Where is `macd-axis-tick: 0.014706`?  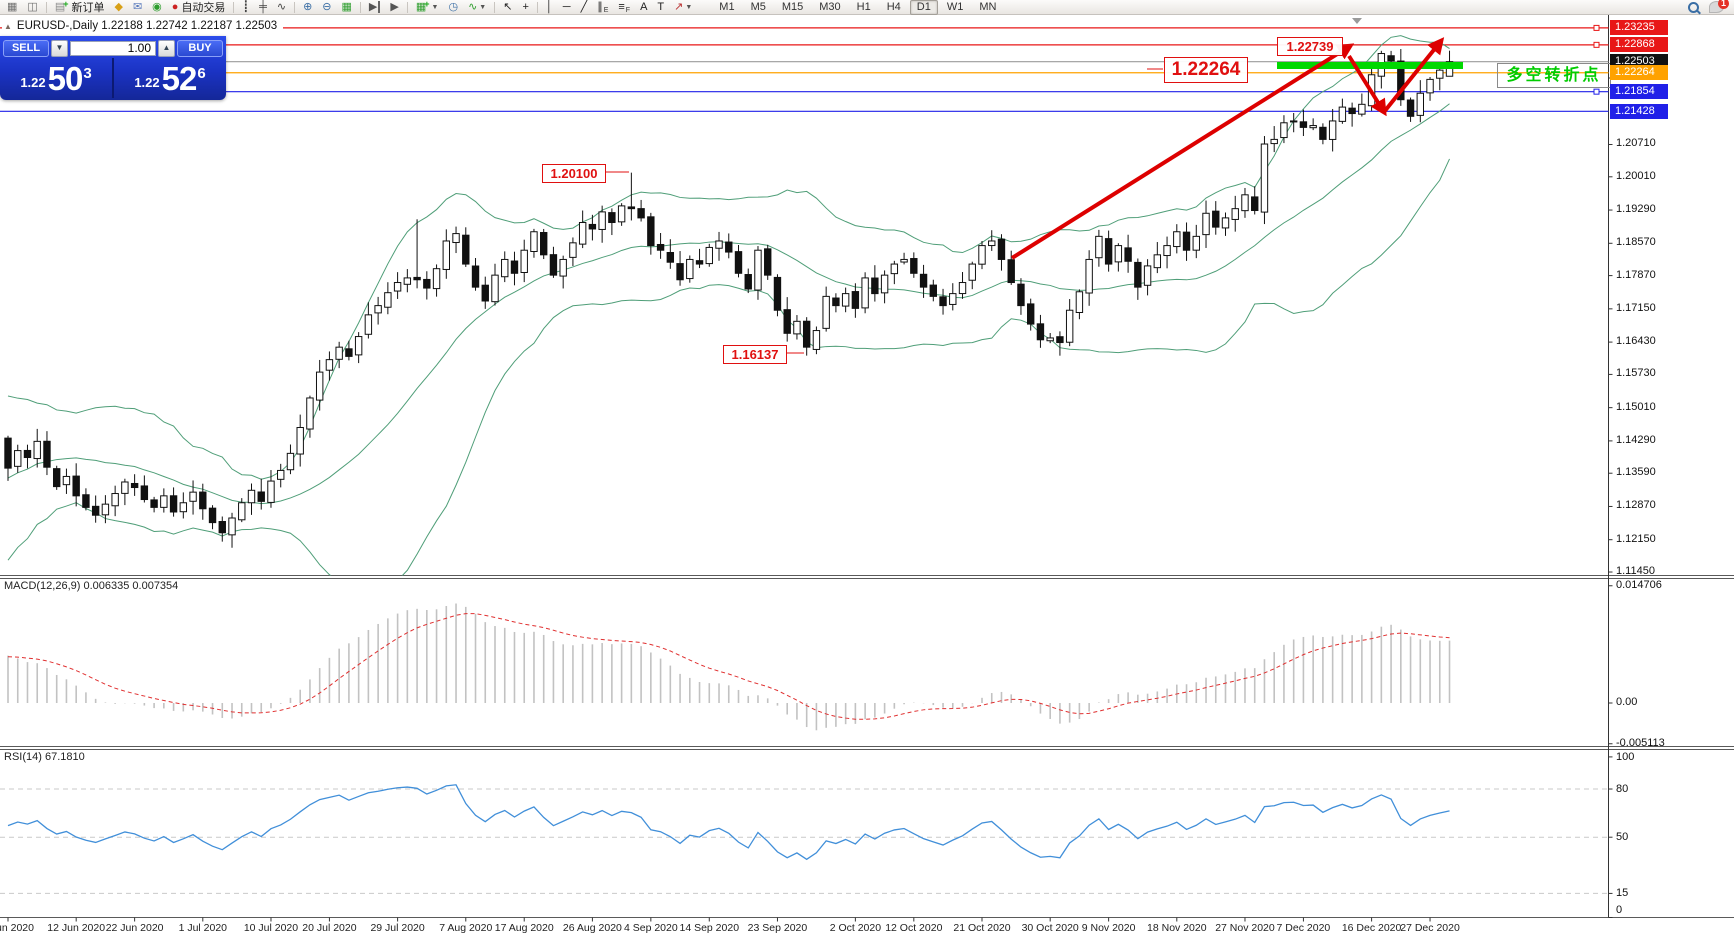 macd-axis-tick: 0.014706 is located at coordinates (1639, 584).